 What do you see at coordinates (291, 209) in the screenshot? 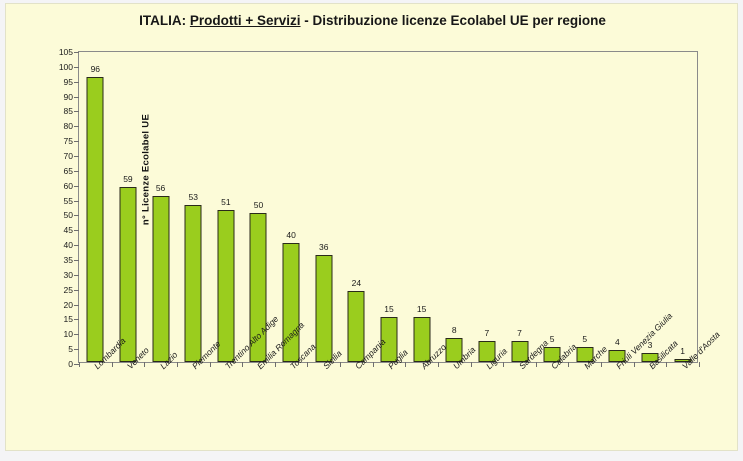
I see `bar-group: 40` at bounding box center [291, 209].